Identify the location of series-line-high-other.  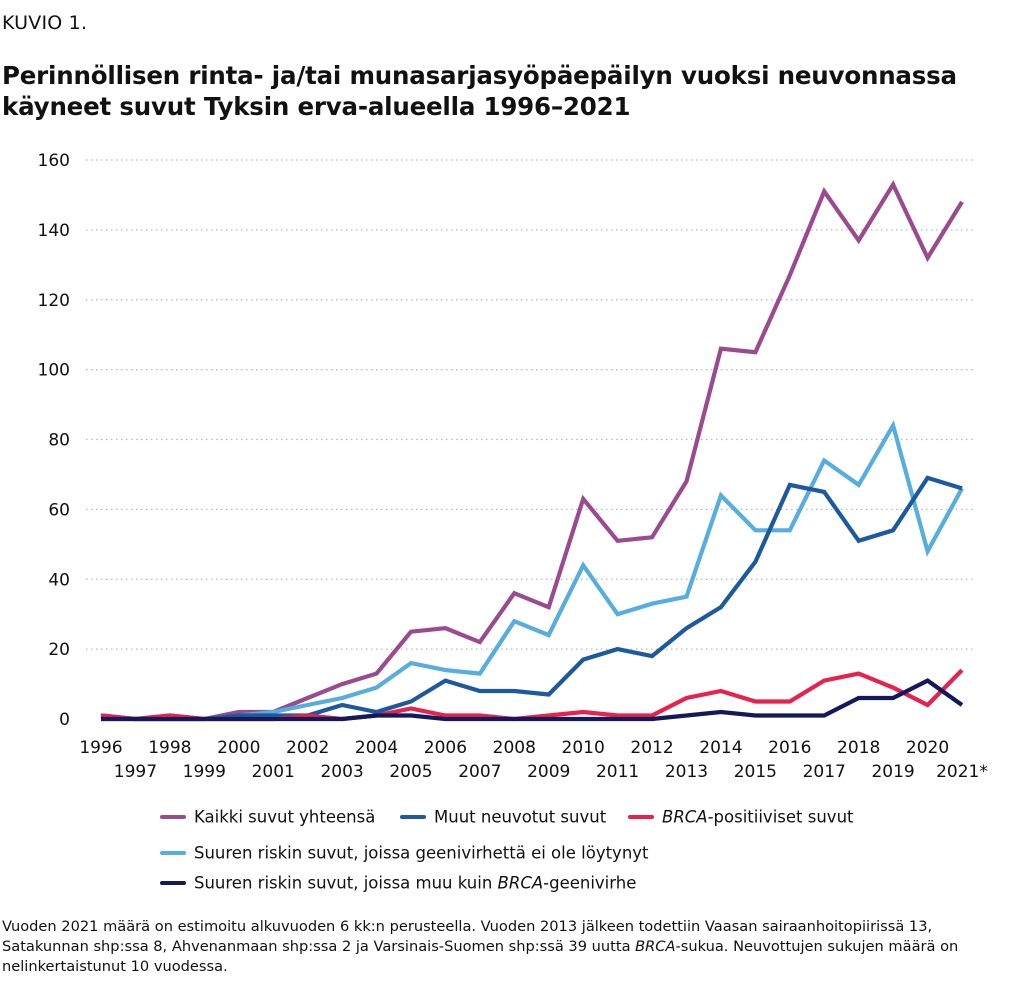
(532, 700).